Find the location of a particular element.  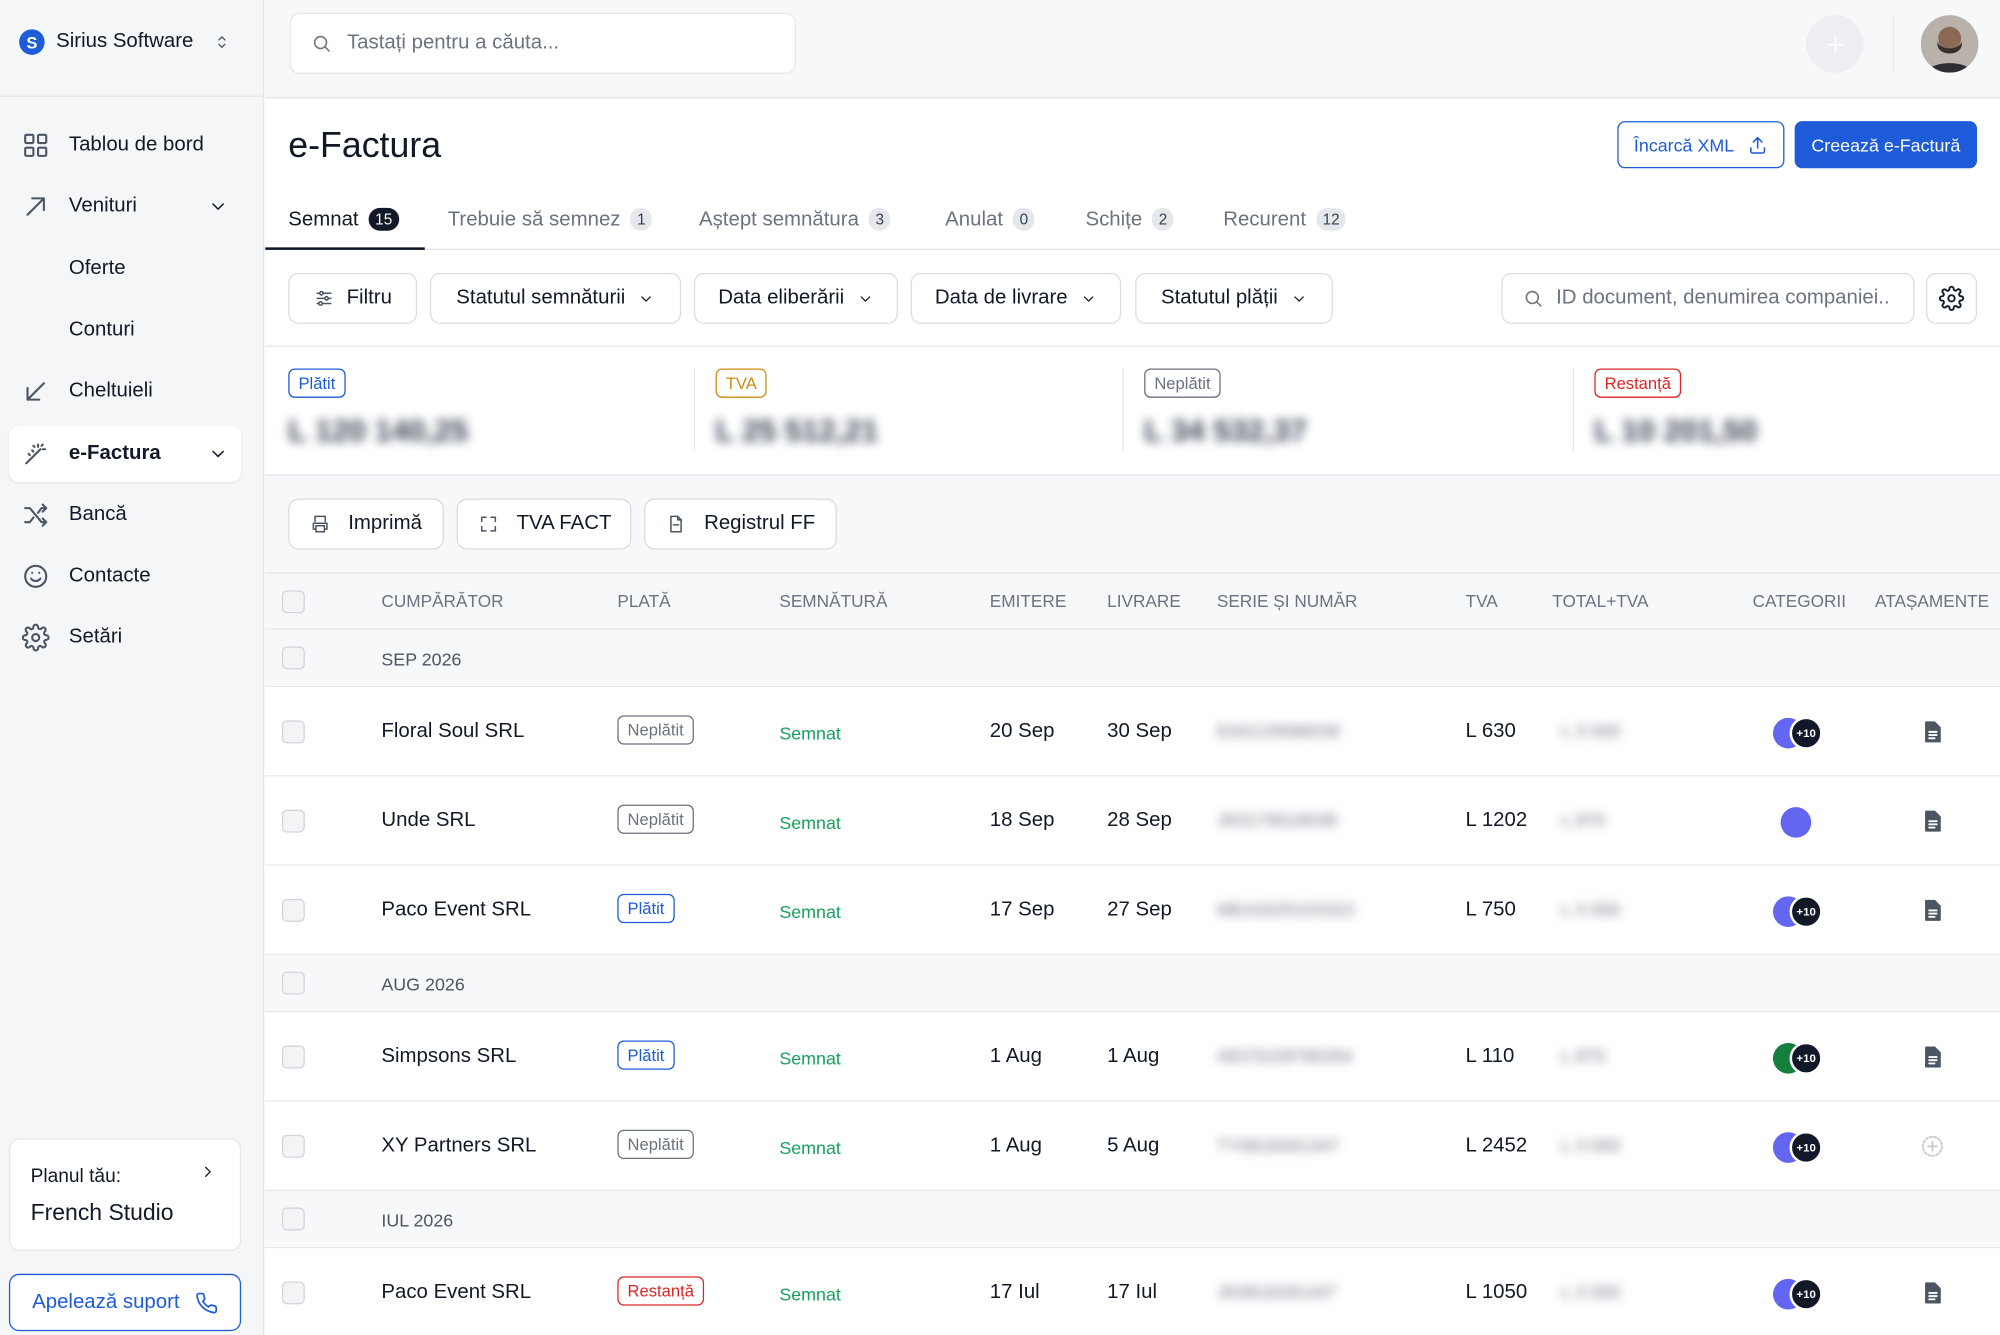

nav-item: Bancă is located at coordinates (125, 515).